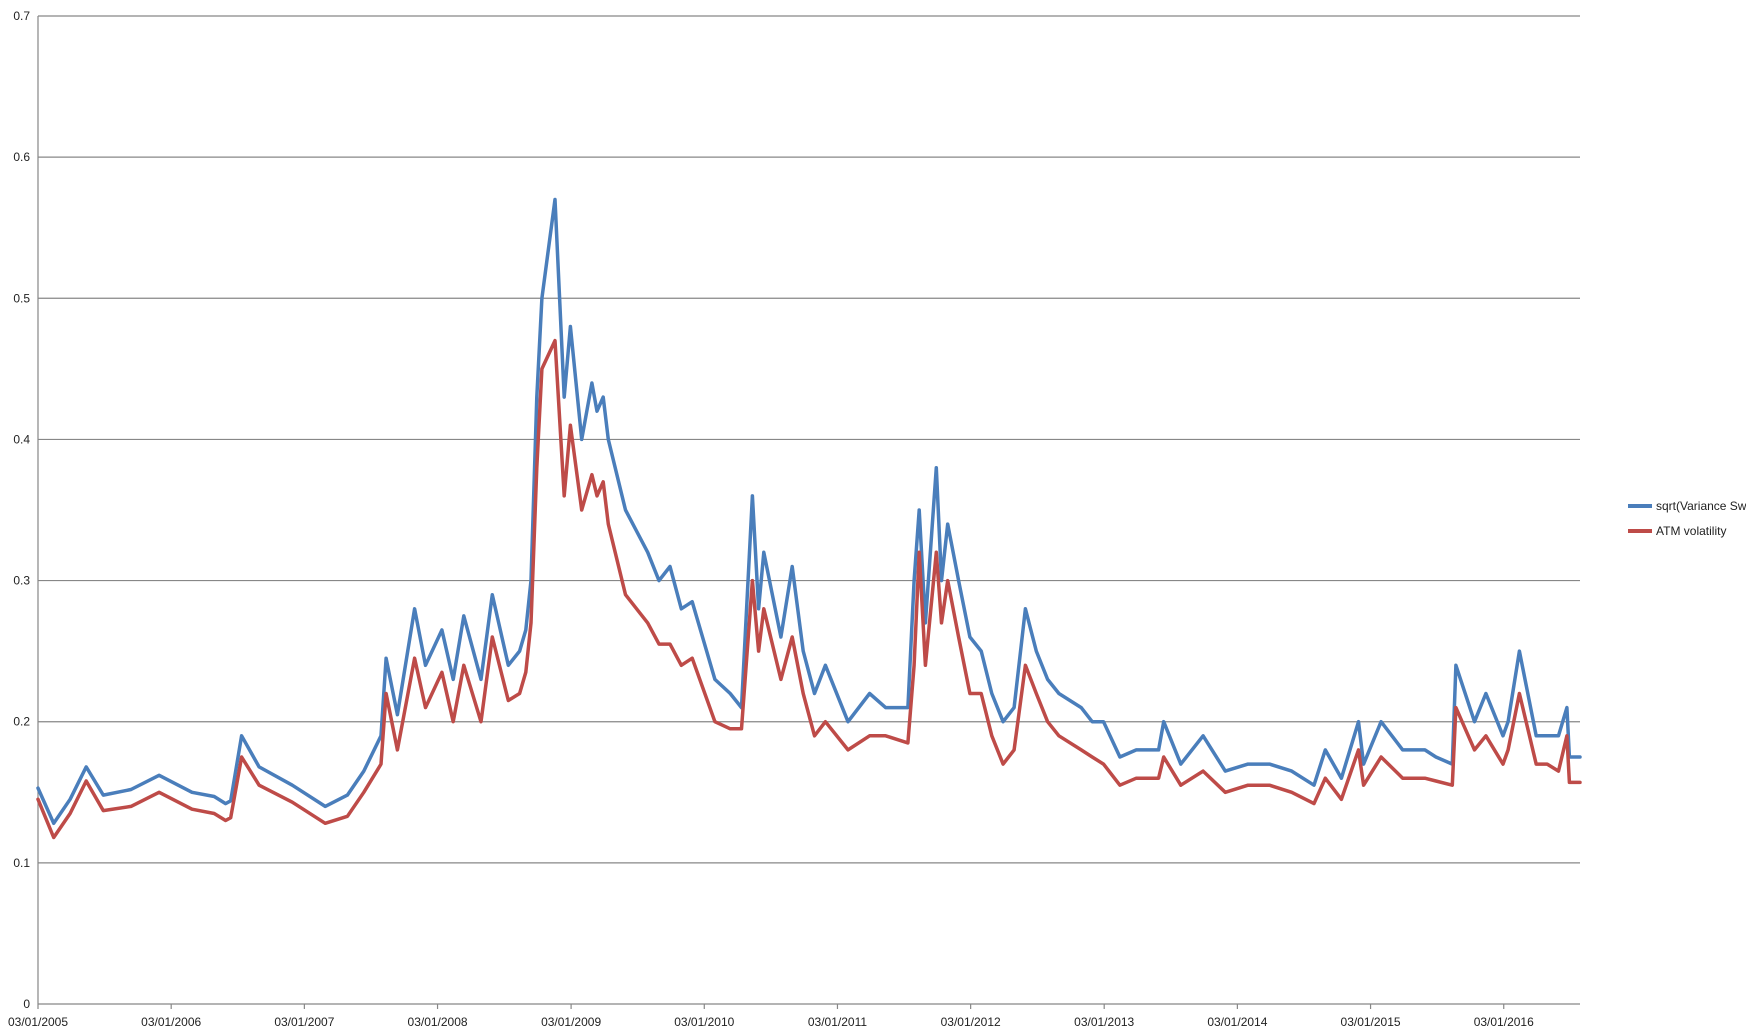 The image size is (1746, 1035). Describe the element at coordinates (21, 157) in the screenshot. I see `y-tick-label: 0.6` at that location.